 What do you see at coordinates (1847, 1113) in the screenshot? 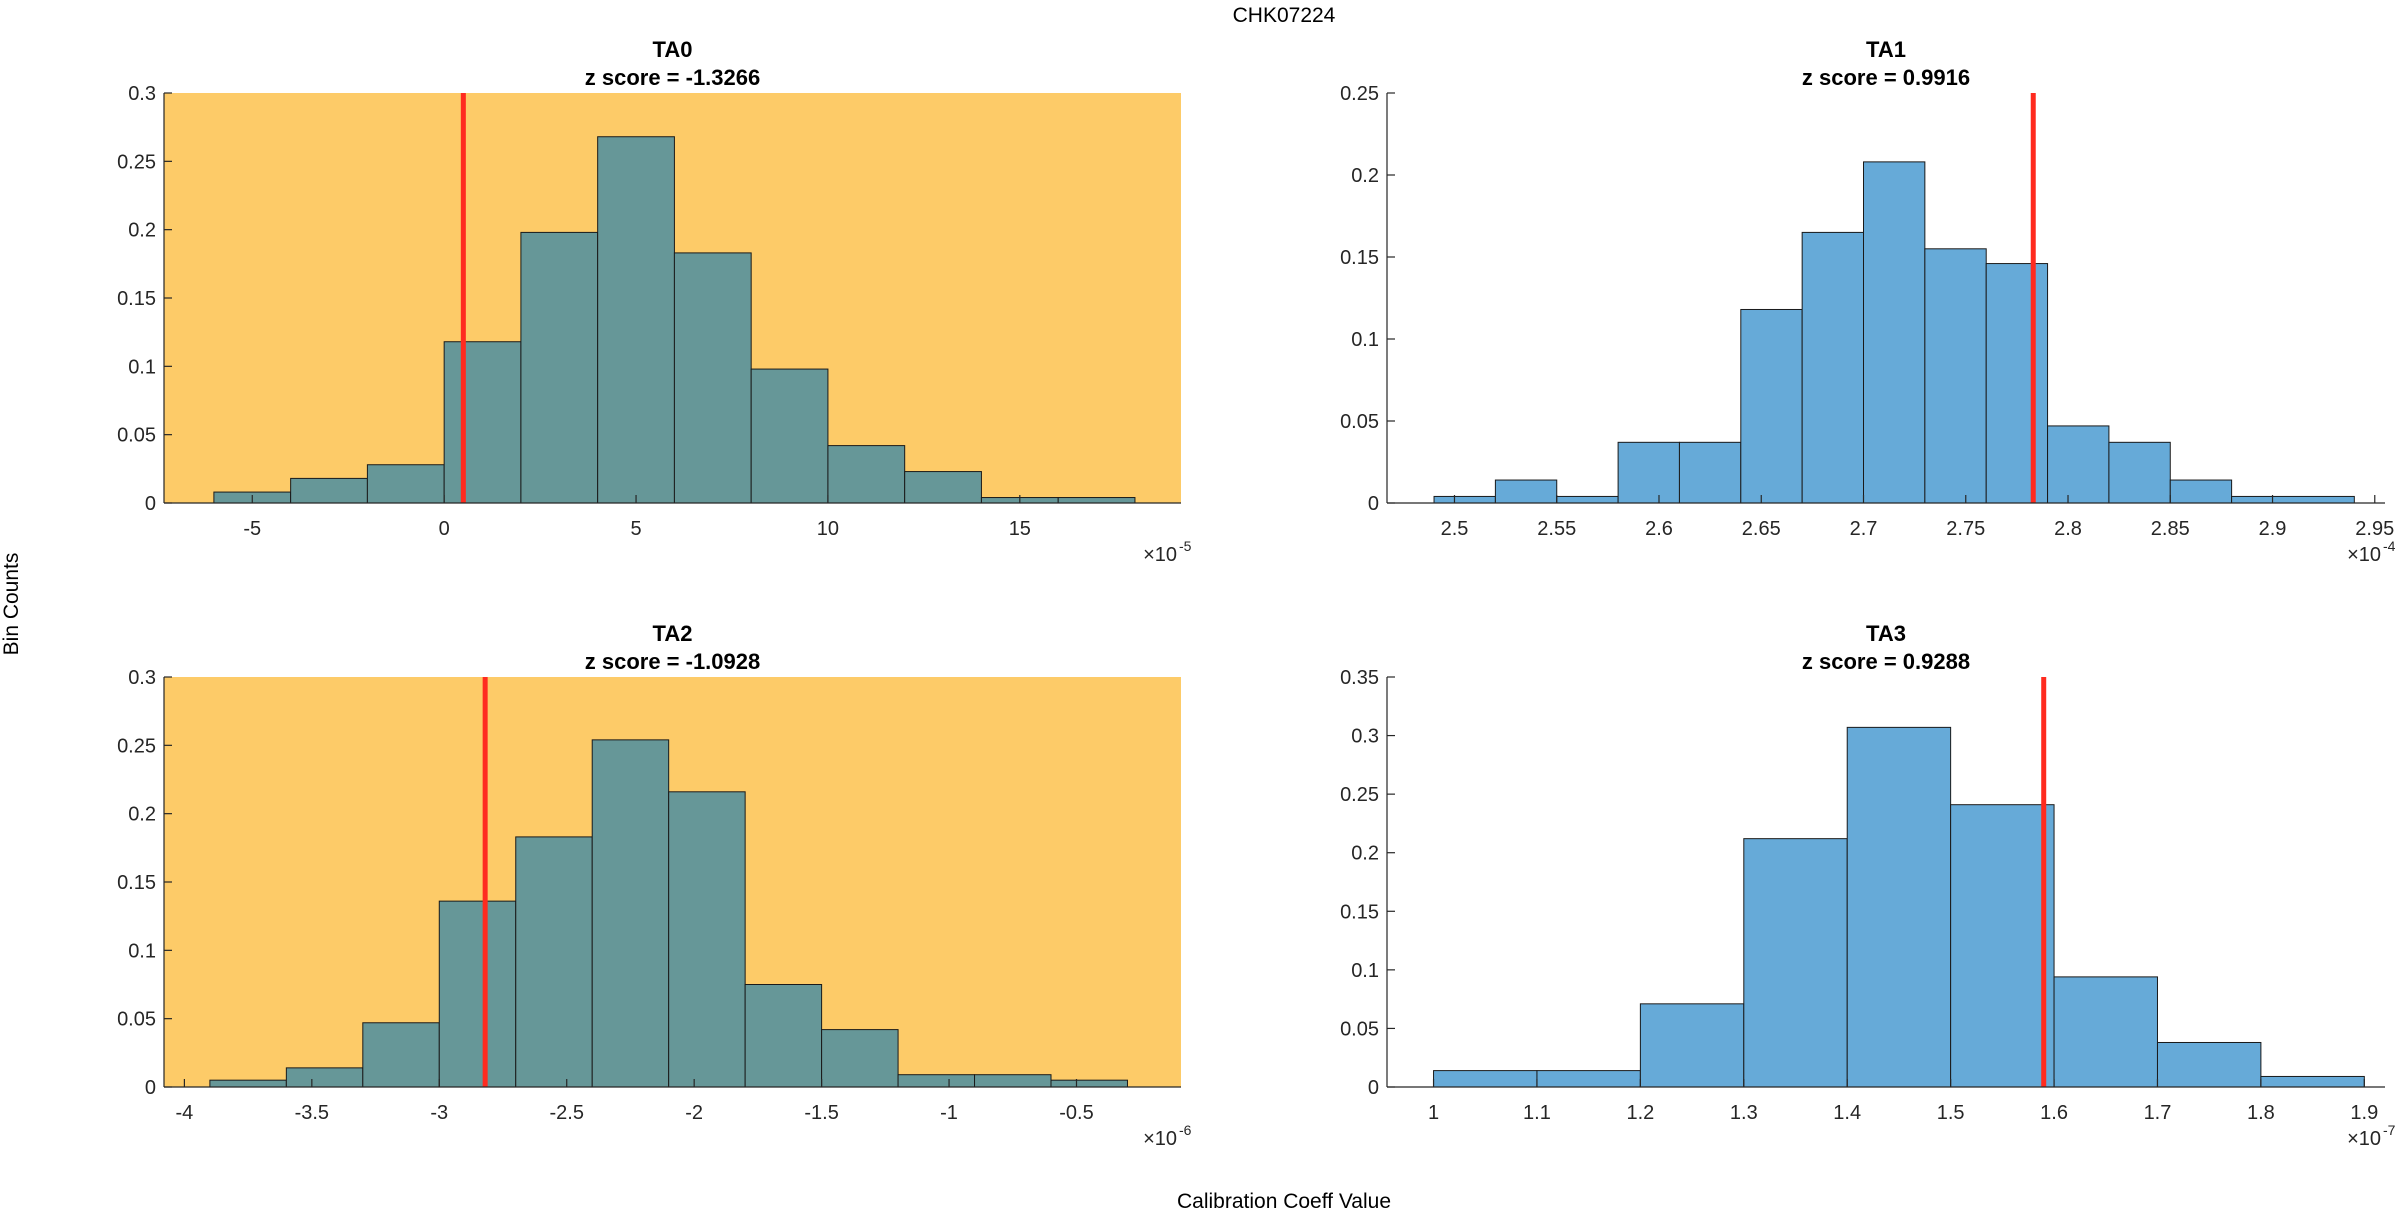
I see `x-tick-label: 1.4` at bounding box center [1847, 1113].